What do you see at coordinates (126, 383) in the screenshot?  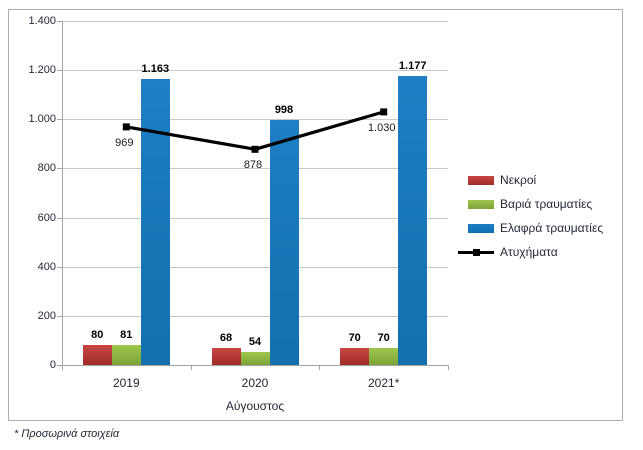 I see `category-label: 2019` at bounding box center [126, 383].